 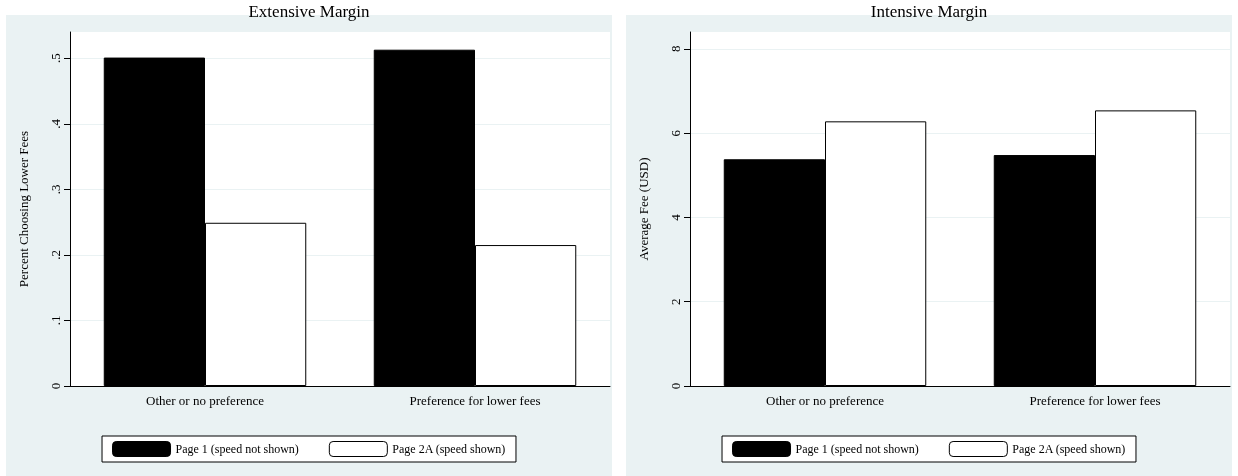 What do you see at coordinates (675, 301) in the screenshot?
I see `y-tick-label: 2` at bounding box center [675, 301].